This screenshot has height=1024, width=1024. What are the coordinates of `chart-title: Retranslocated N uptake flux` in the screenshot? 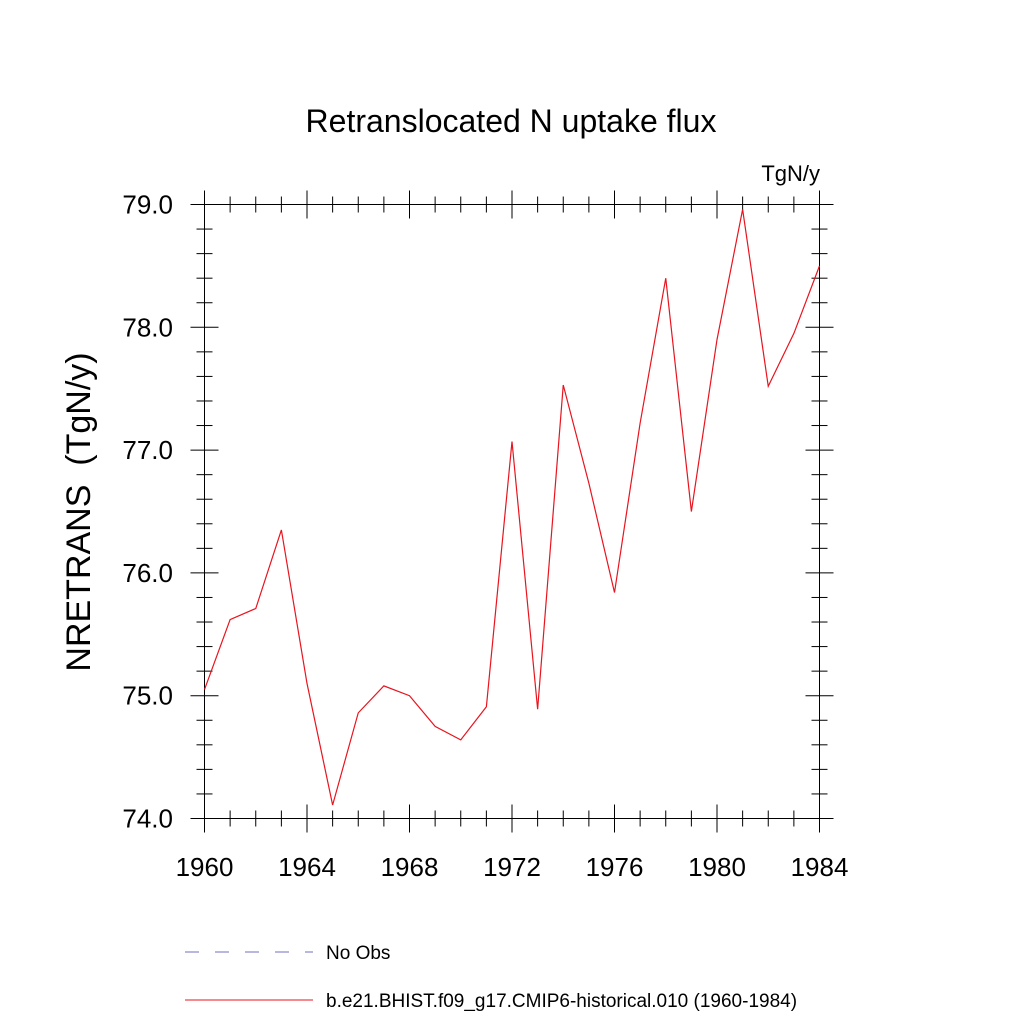 It's located at (511, 121).